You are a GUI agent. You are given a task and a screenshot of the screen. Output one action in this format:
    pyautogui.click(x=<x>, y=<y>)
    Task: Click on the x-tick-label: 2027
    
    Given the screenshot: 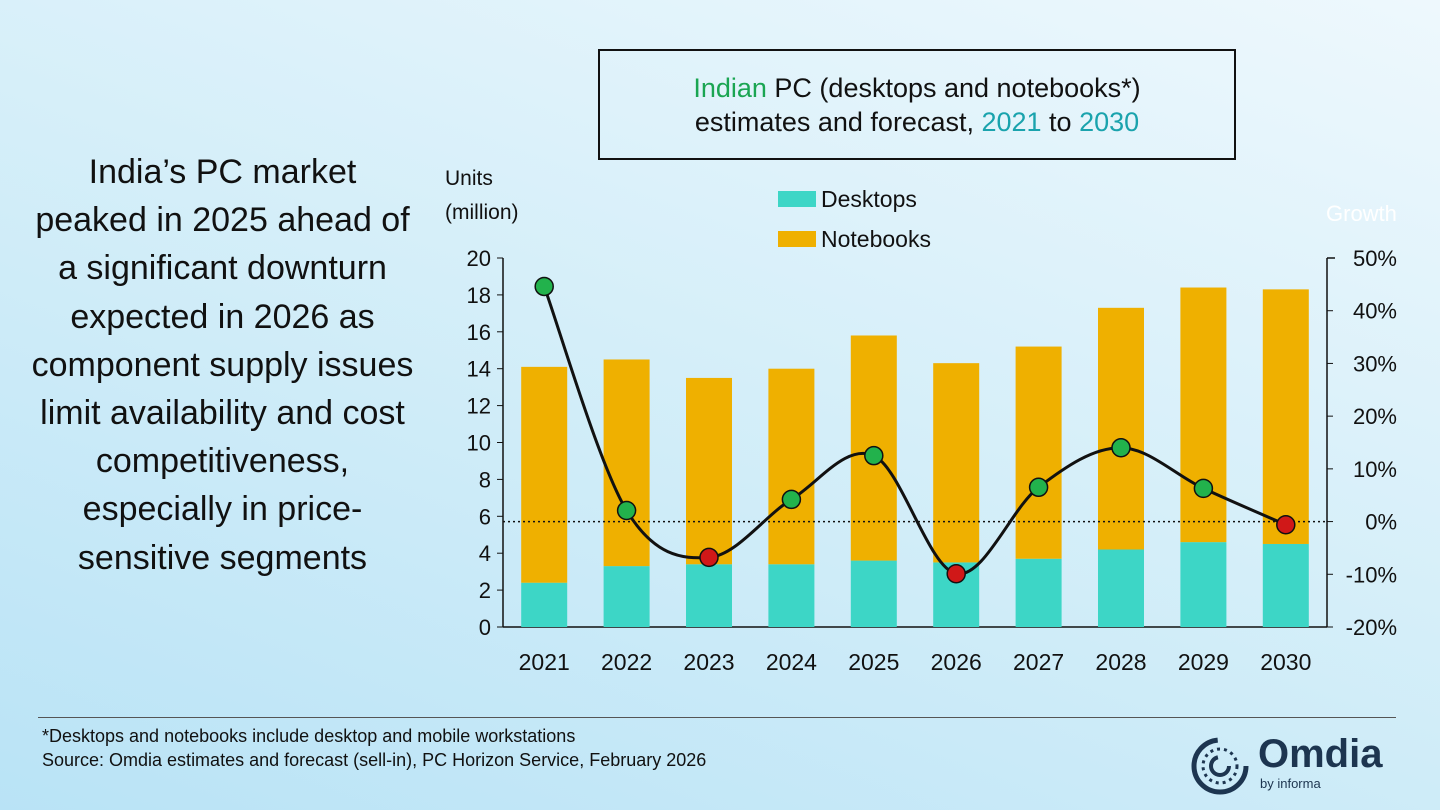 What is the action you would take?
    pyautogui.click(x=1038, y=662)
    